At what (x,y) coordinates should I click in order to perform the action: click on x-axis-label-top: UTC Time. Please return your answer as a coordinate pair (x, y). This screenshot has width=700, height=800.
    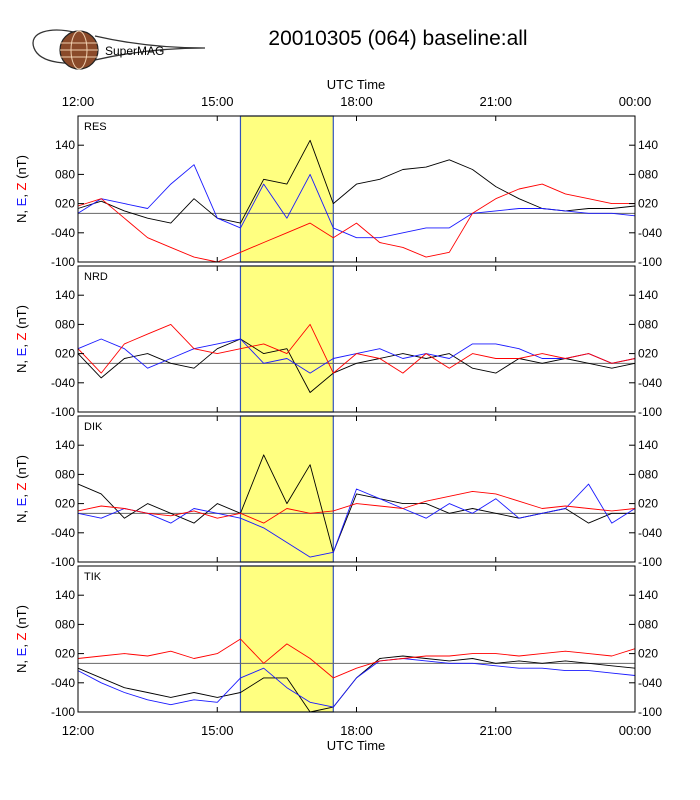
    Looking at the image, I should click on (356, 84).